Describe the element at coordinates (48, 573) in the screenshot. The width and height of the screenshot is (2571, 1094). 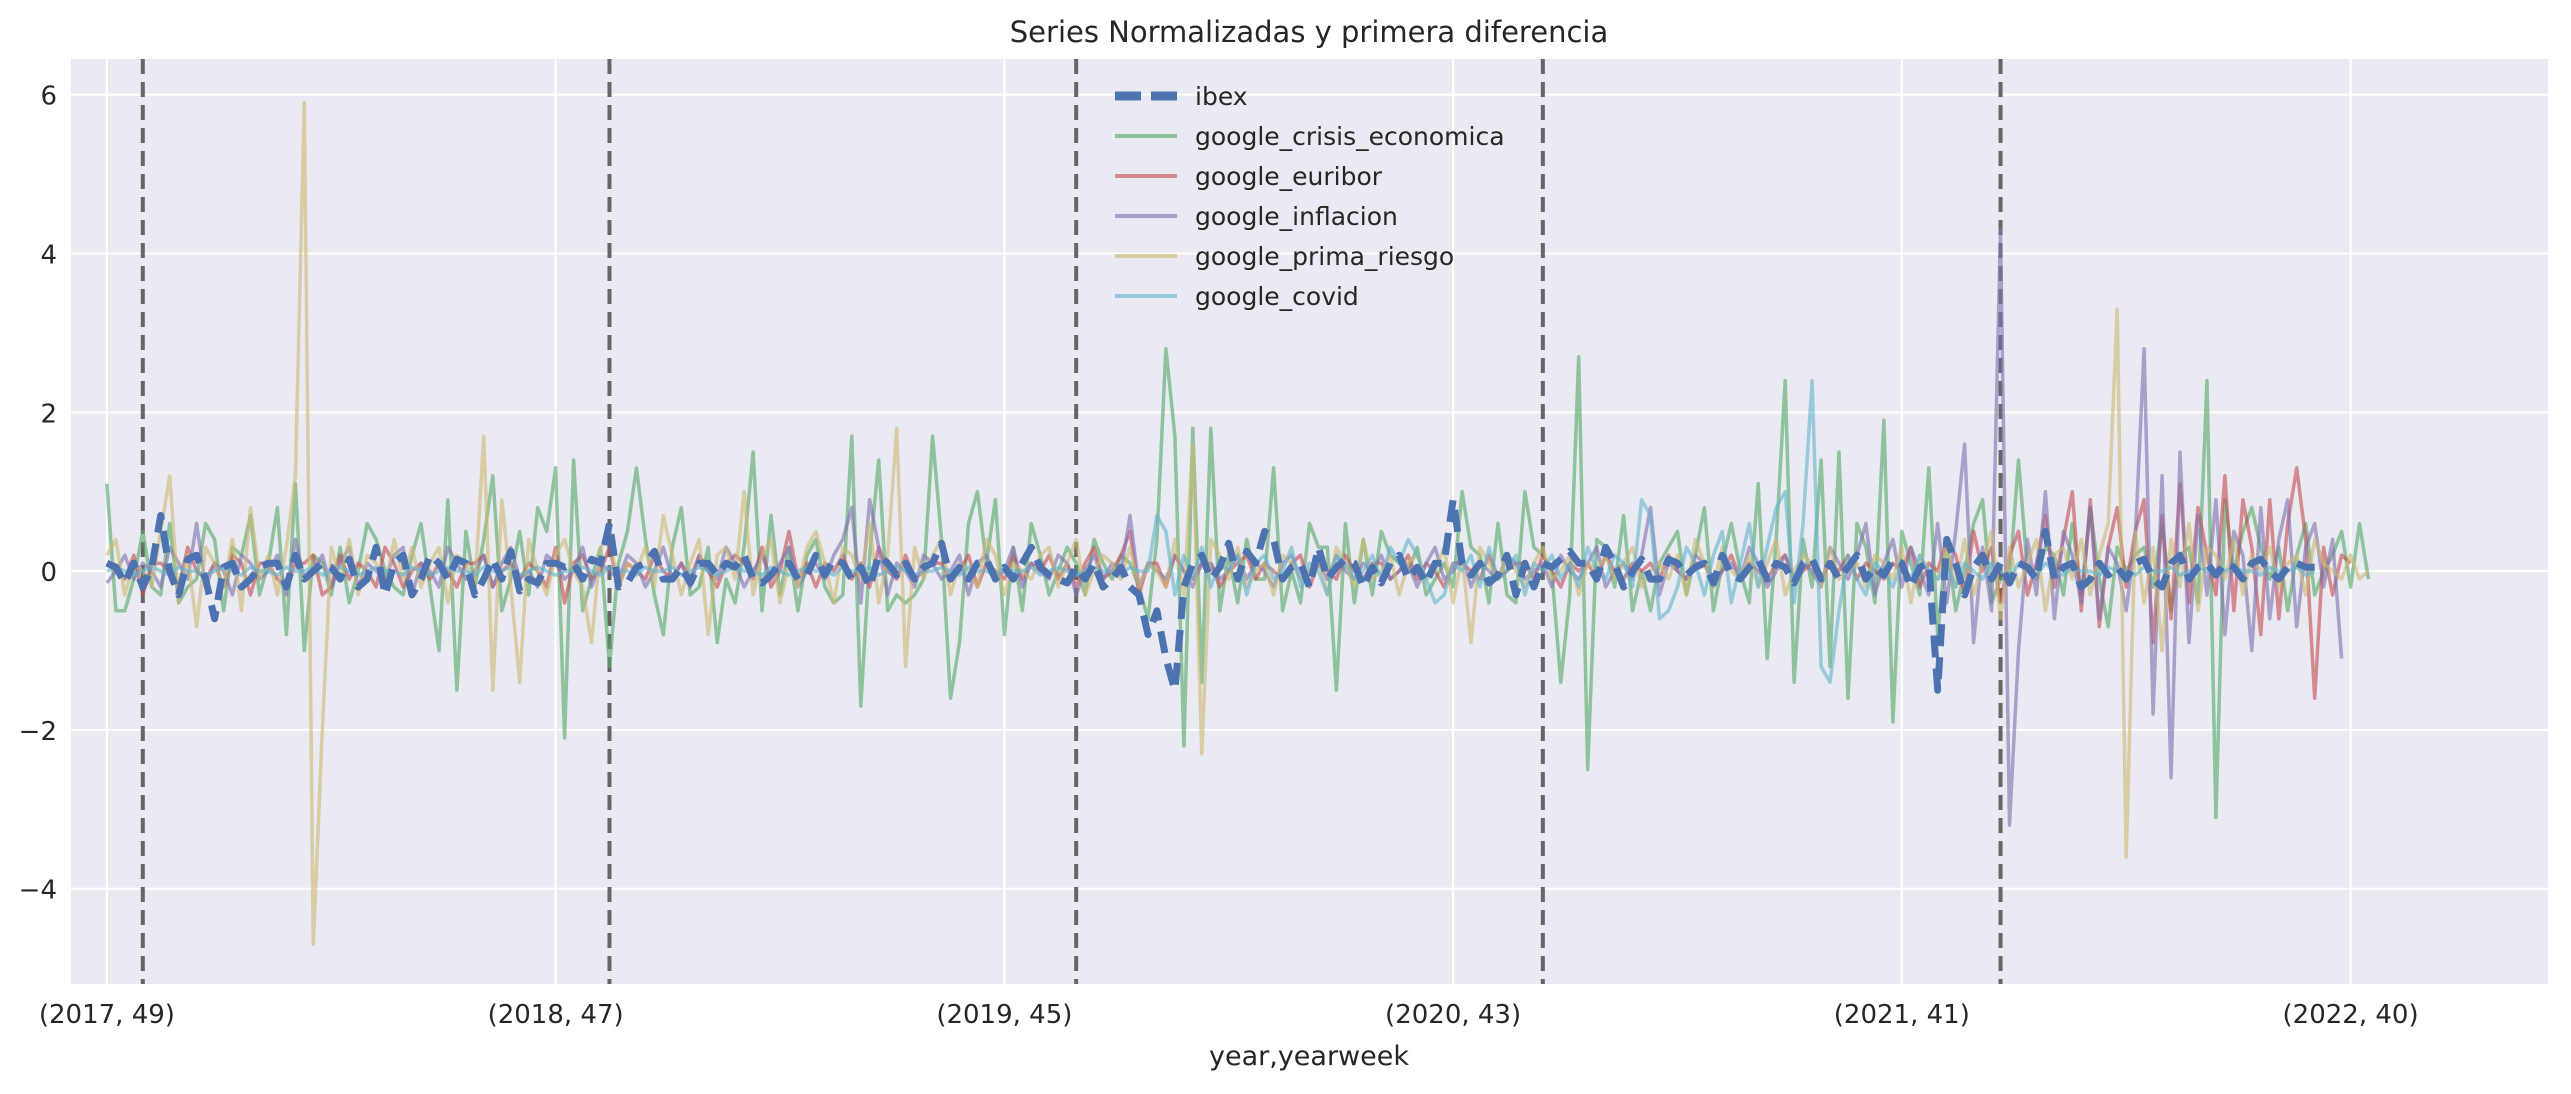
I see `y-tick-label: 0` at that location.